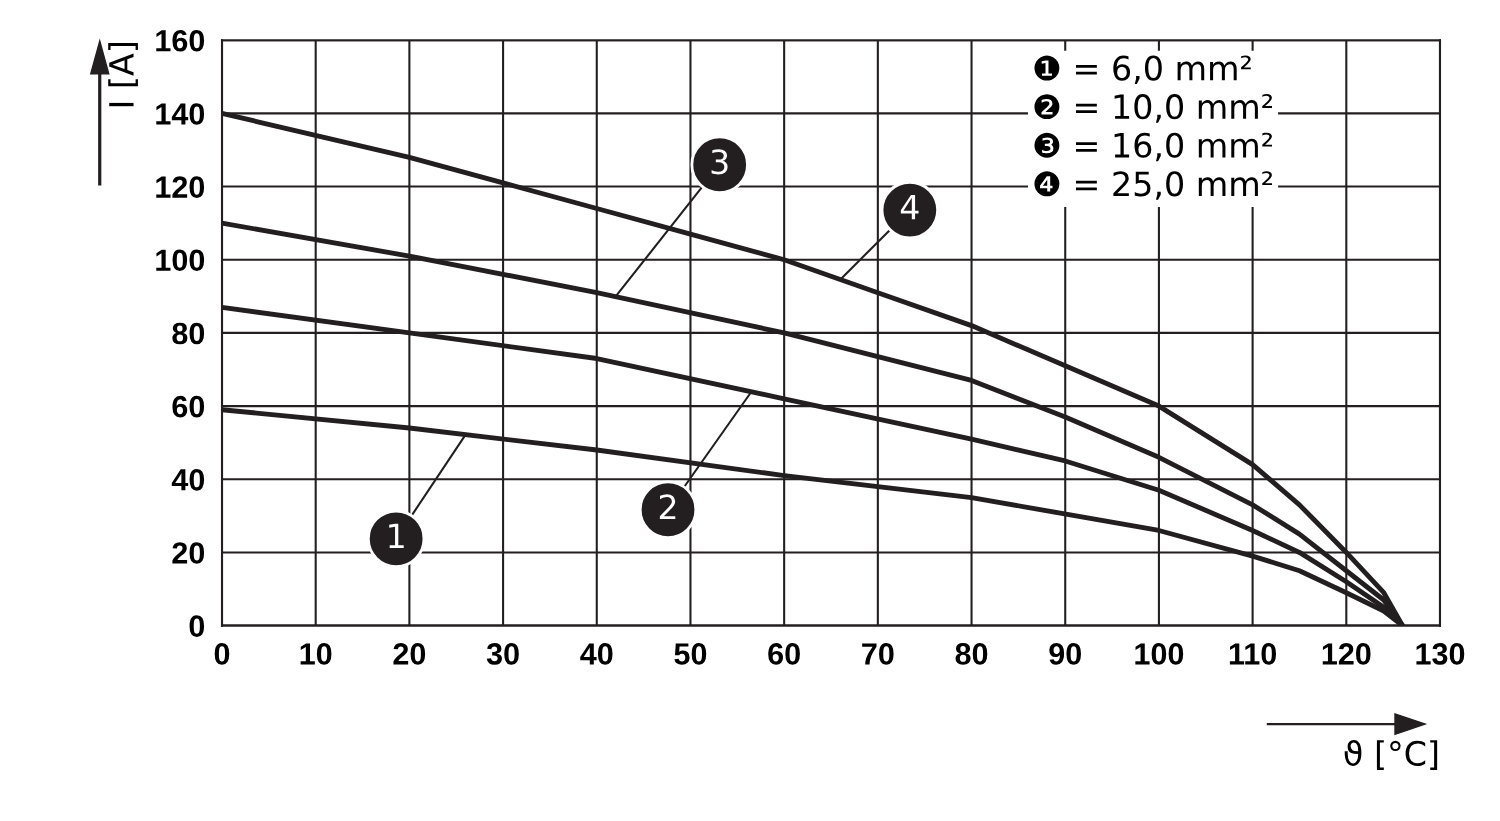  What do you see at coordinates (596, 654) in the screenshot?
I see `x-tick-label: 40` at bounding box center [596, 654].